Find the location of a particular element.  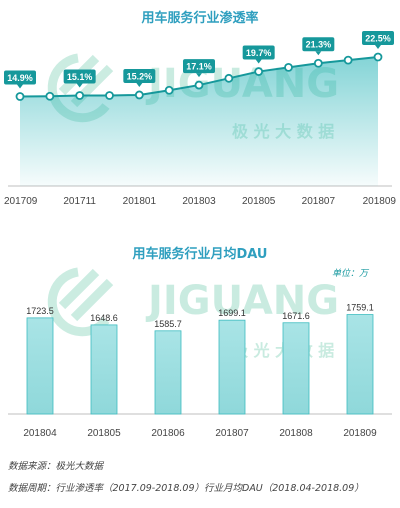

data-label: 22.5% is located at coordinates (378, 39).